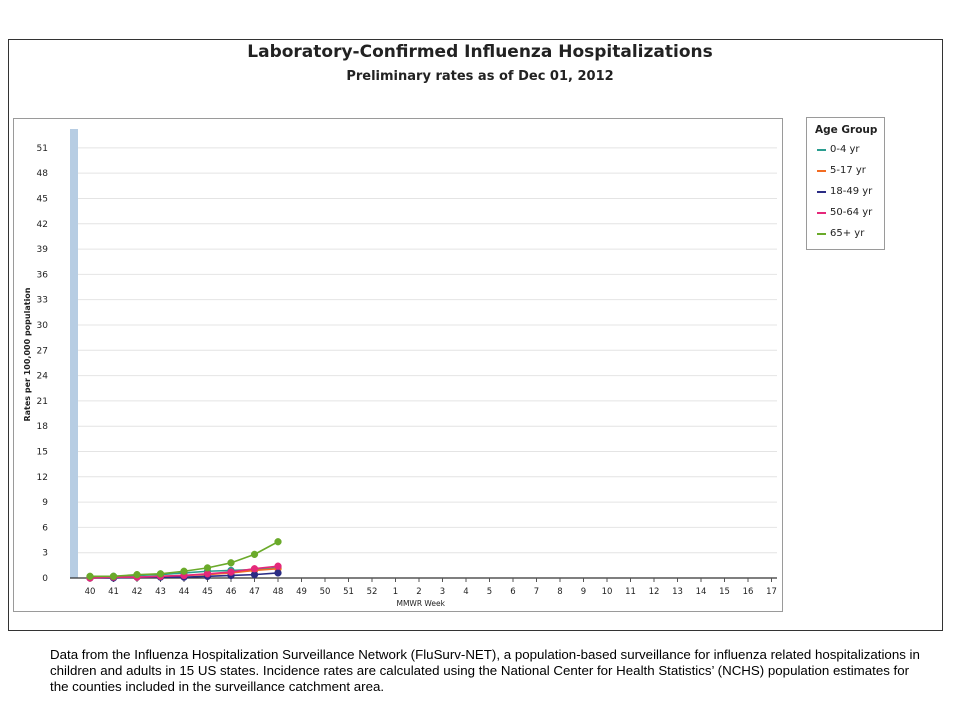 The image size is (960, 720). Describe the element at coordinates (231, 592) in the screenshot. I see `x-tick-label: 46` at that location.